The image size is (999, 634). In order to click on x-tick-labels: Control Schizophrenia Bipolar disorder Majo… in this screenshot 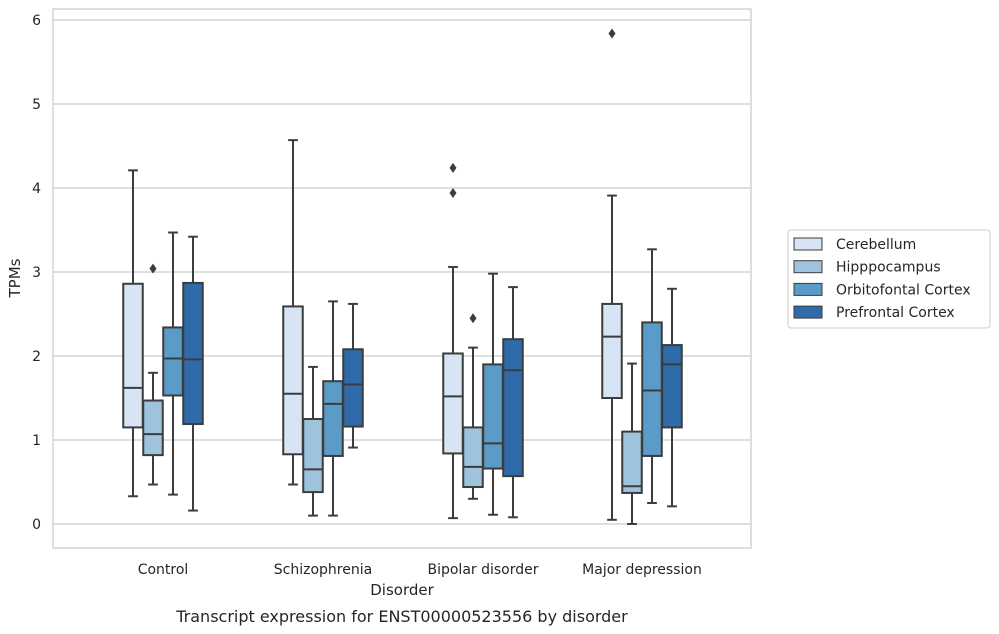, I will do `click(420, 570)`.